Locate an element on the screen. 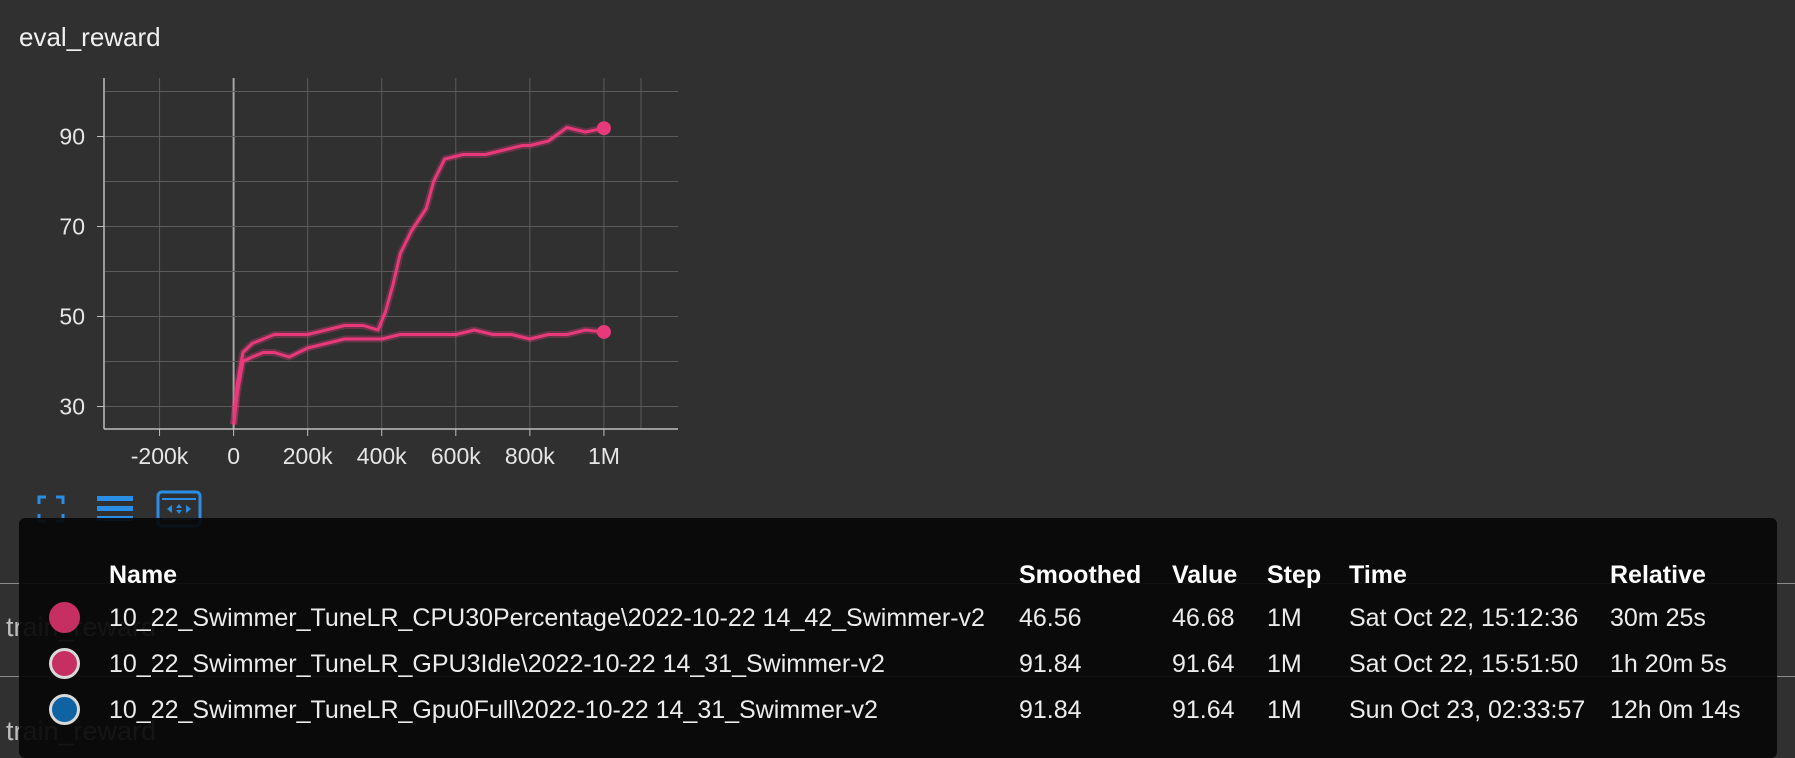 The image size is (1795, 758). header-value: Value is located at coordinates (1205, 575).